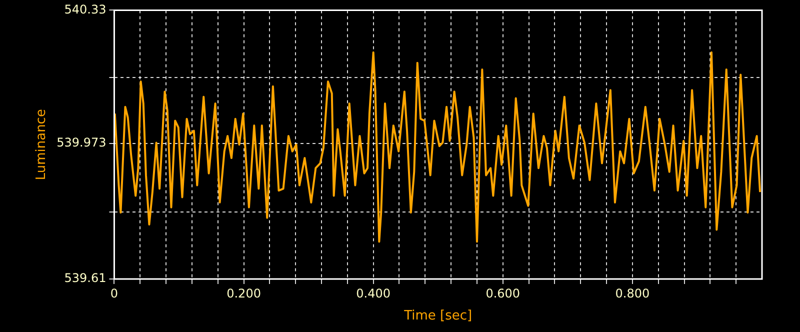 The height and width of the screenshot is (332, 800). Describe the element at coordinates (373, 293) in the screenshot. I see `x-tick-label: 0.400` at that location.